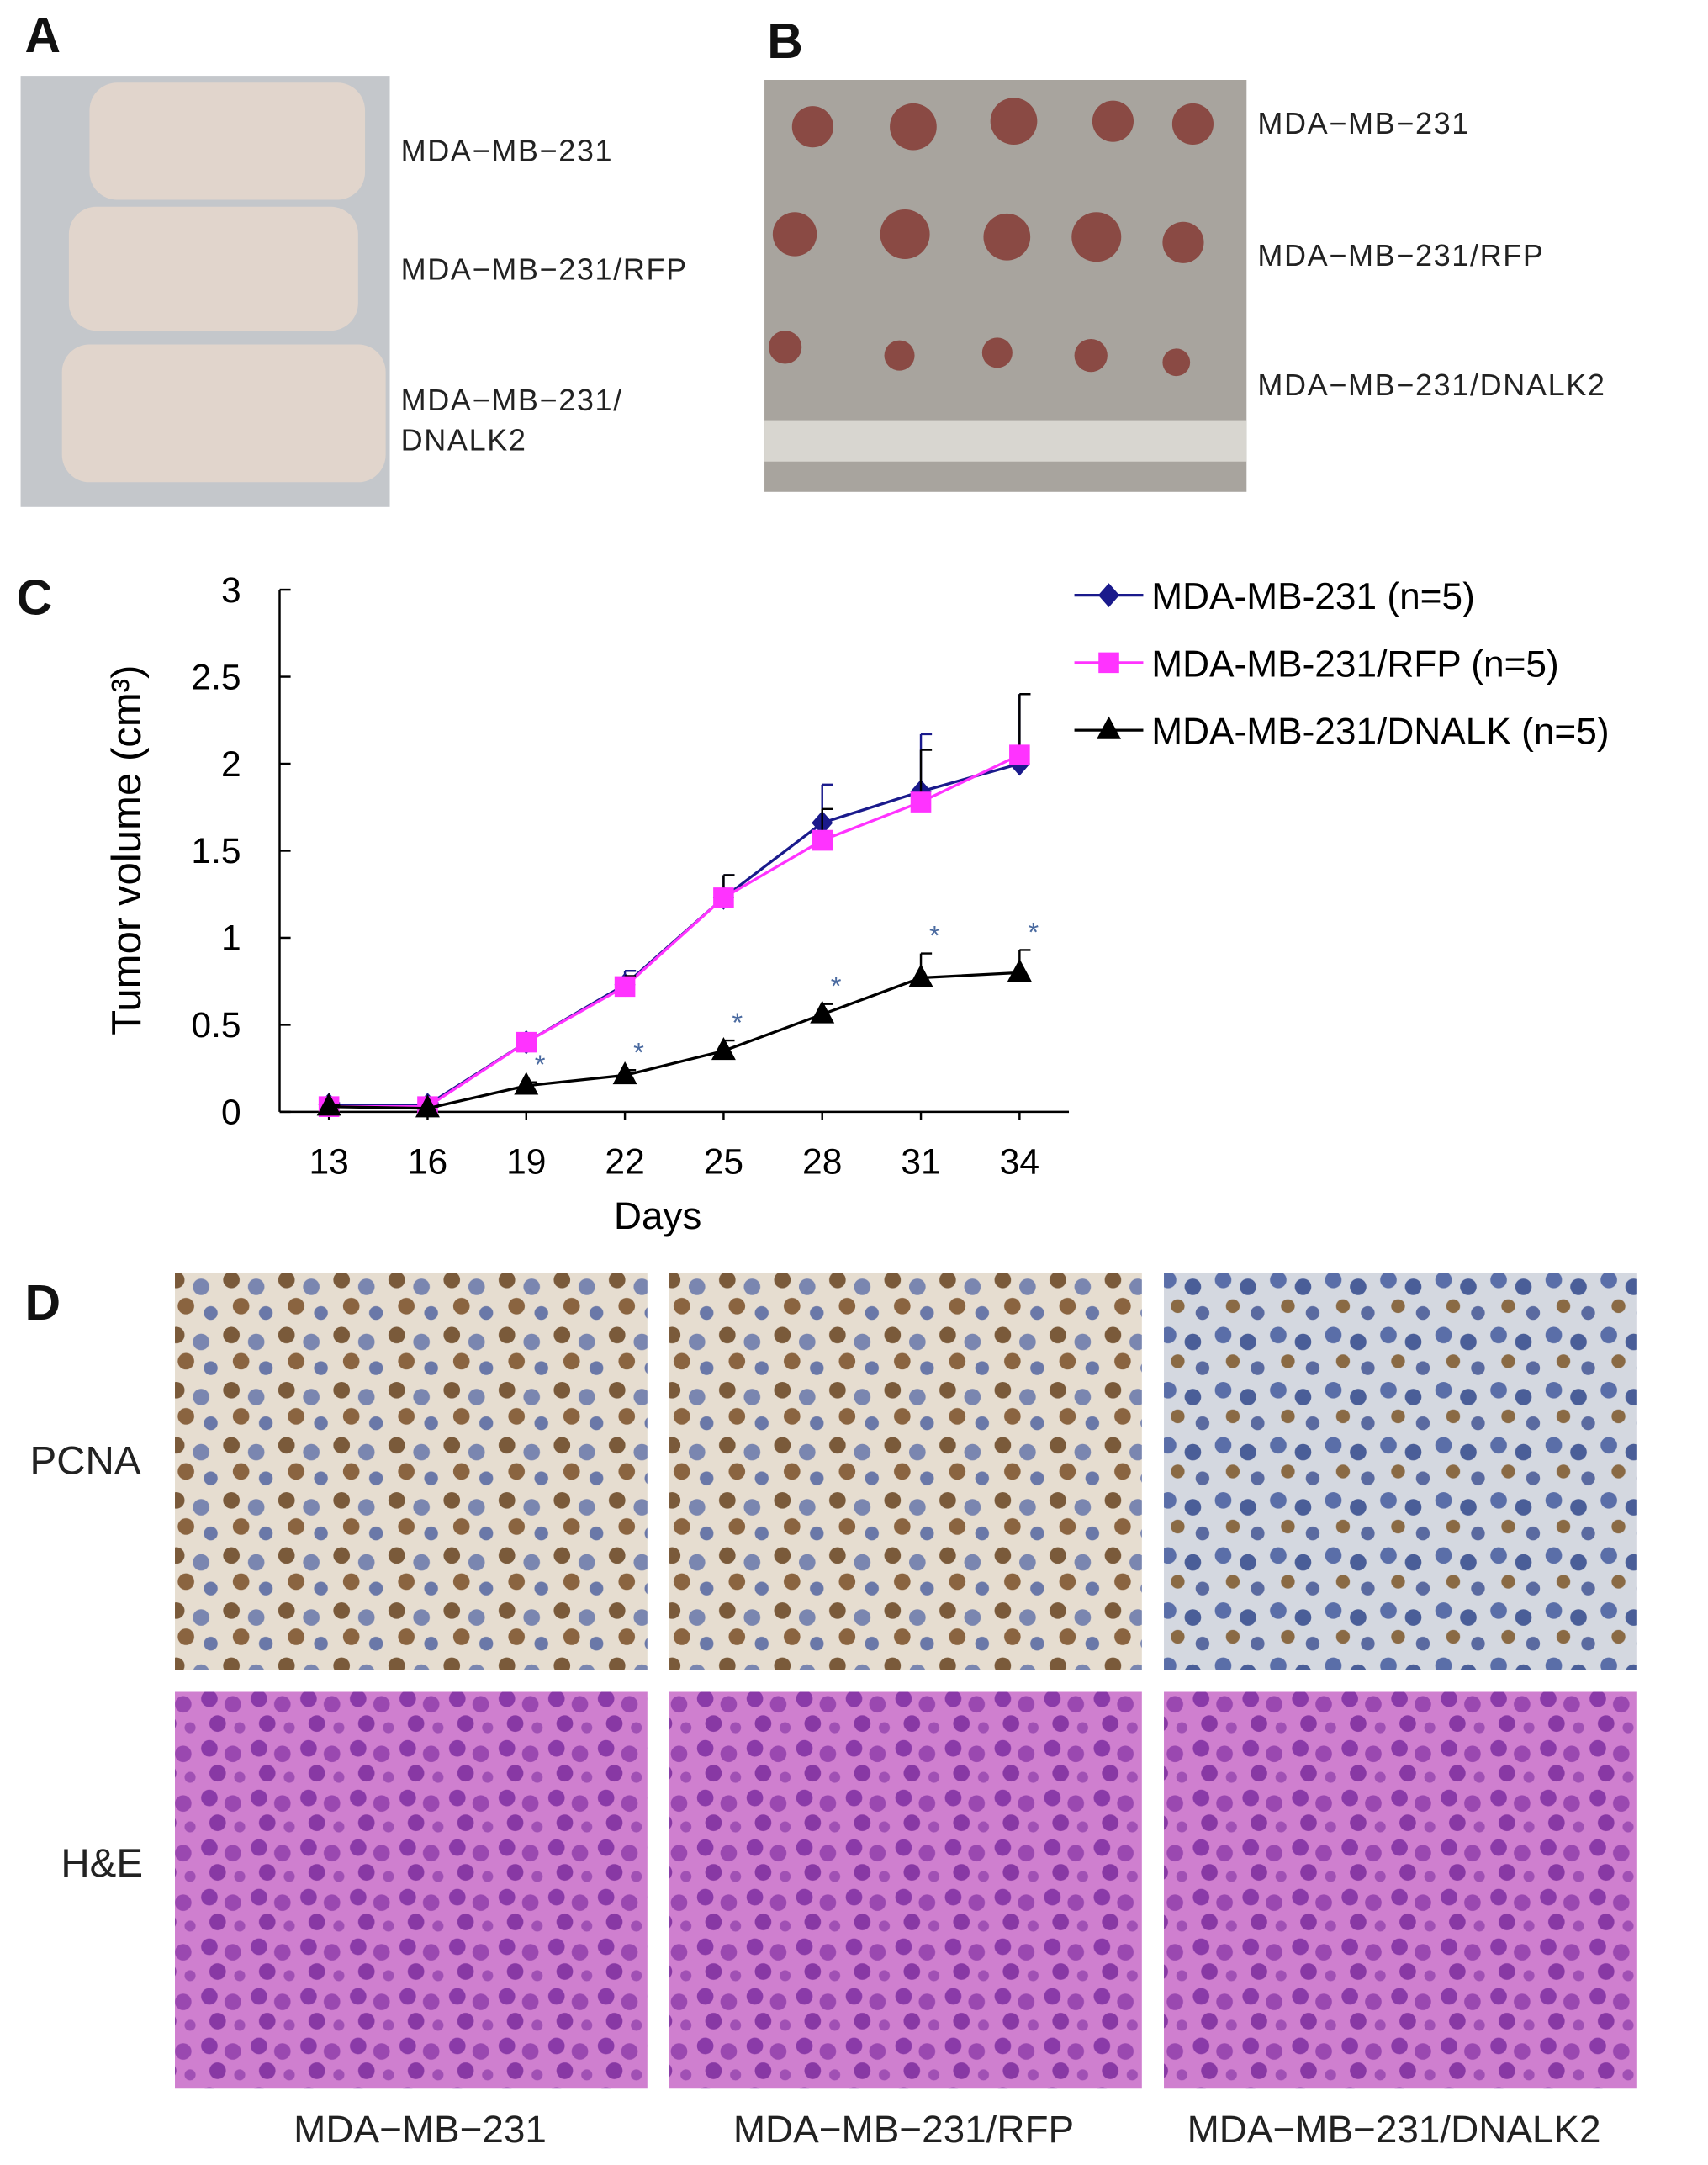  Describe the element at coordinates (231, 764) in the screenshot. I see `y-tick-label: 2` at that location.